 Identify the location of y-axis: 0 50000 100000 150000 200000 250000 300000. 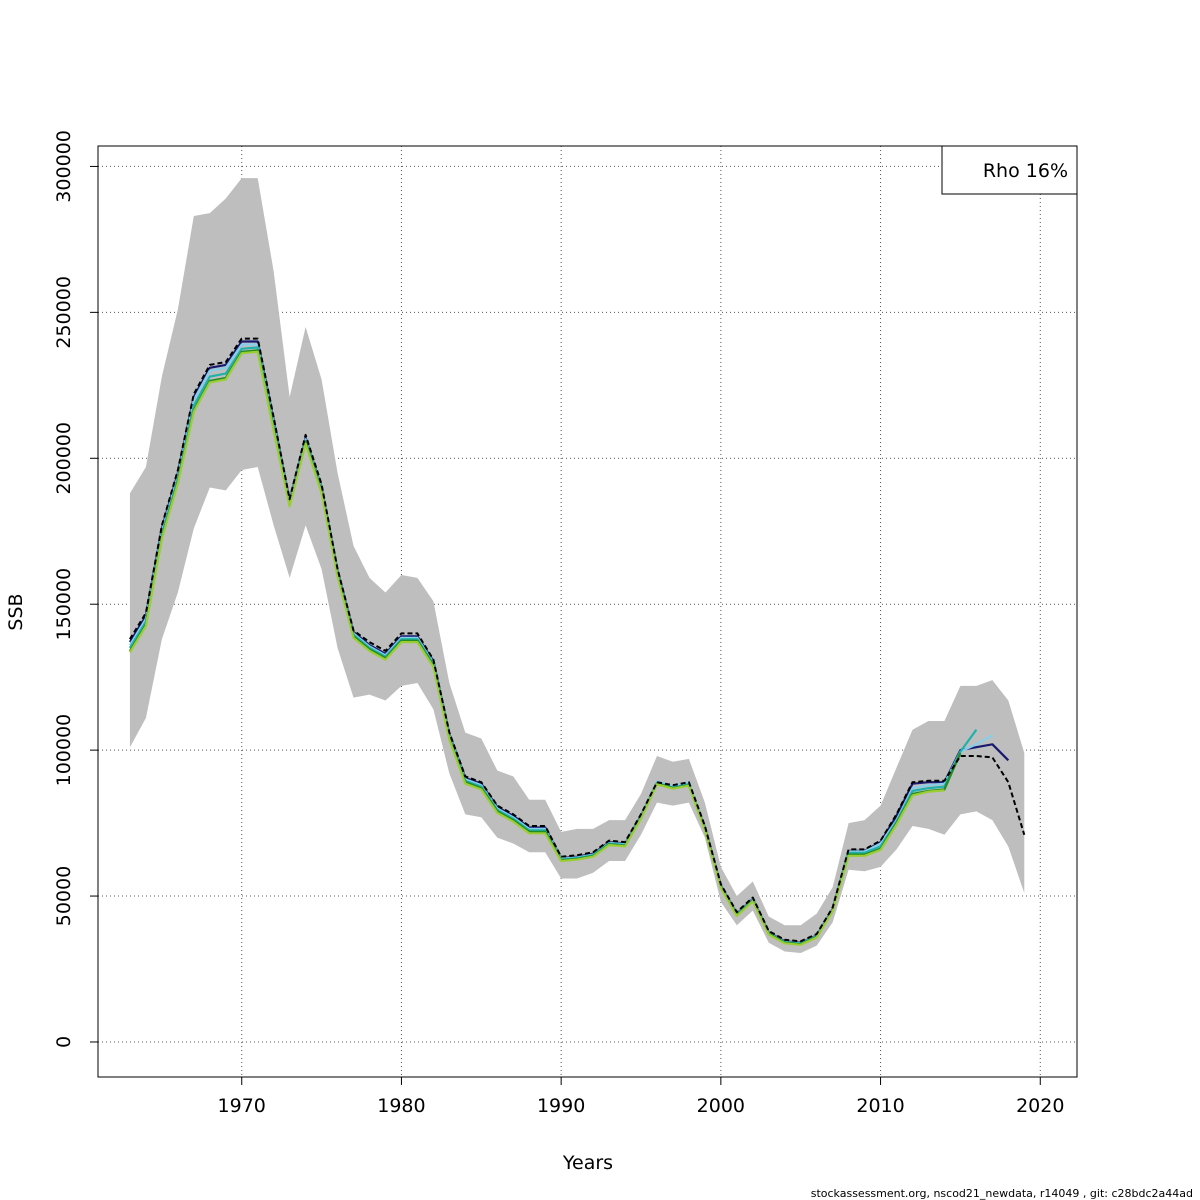
(75, 589).